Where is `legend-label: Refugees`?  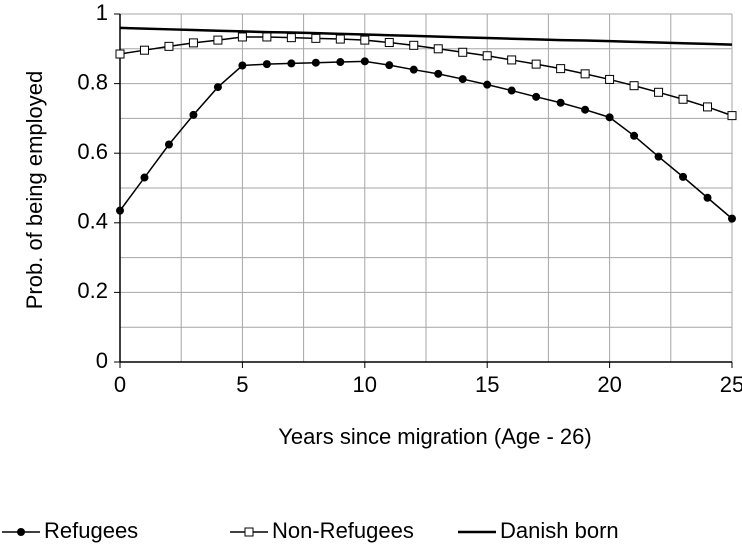 legend-label: Refugees is located at coordinates (91, 530).